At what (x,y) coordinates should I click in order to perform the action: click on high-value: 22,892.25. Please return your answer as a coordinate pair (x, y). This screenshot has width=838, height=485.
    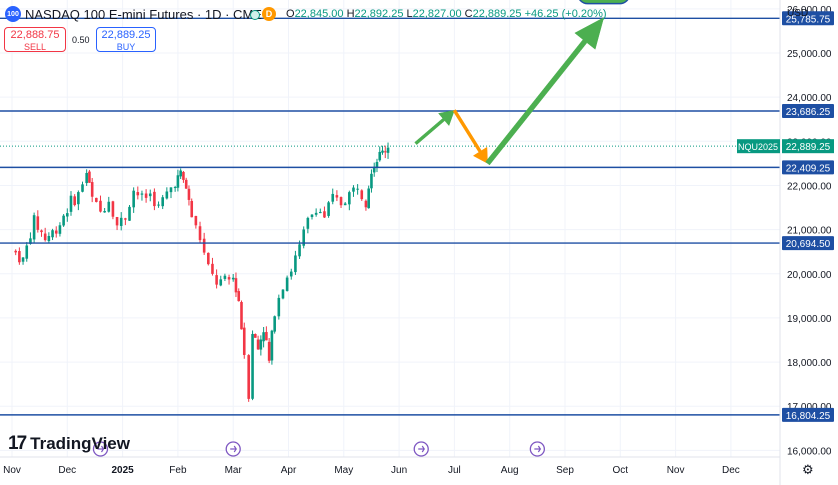
    Looking at the image, I should click on (379, 14).